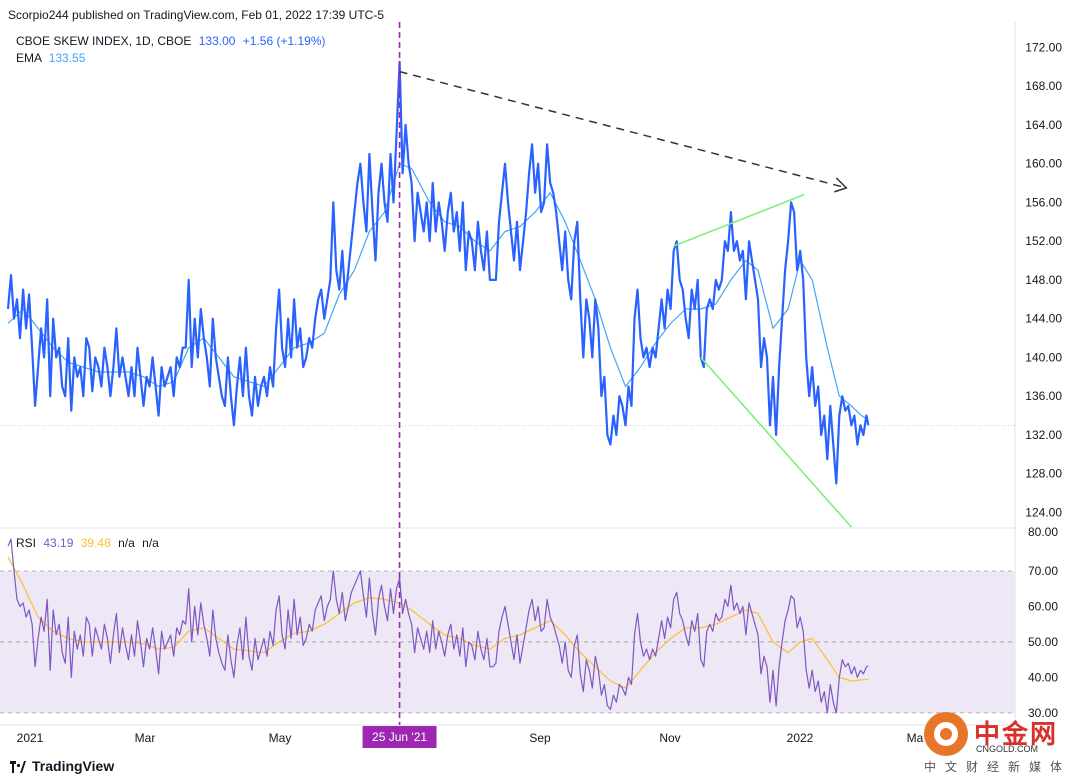 The height and width of the screenshot is (784, 1080). I want to click on time-tick-label: 2021, so click(30, 738).